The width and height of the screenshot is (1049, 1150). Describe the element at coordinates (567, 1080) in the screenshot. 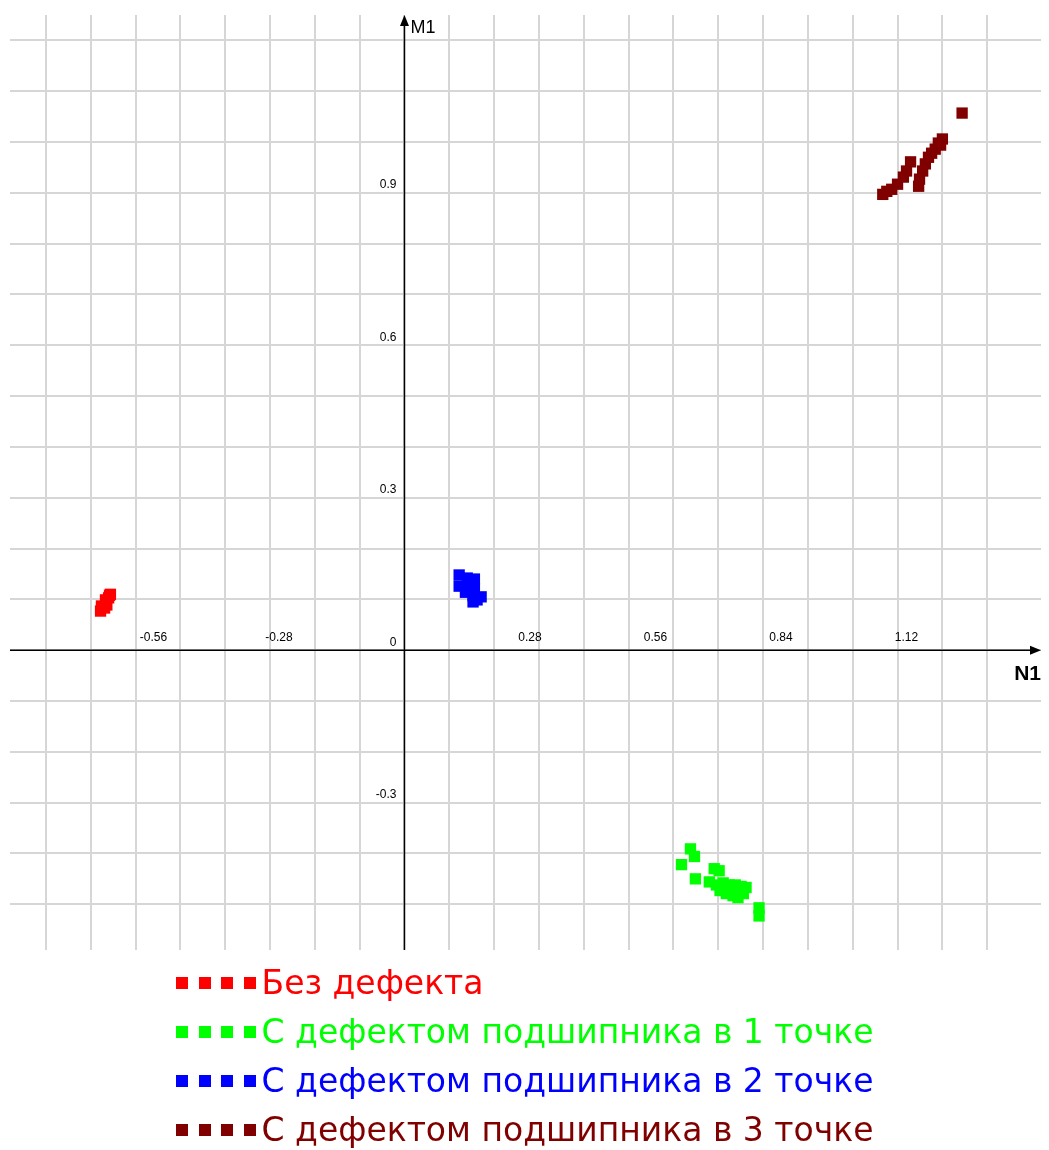

I see `legend-label: С дефектом подшипника в 2 точке` at that location.